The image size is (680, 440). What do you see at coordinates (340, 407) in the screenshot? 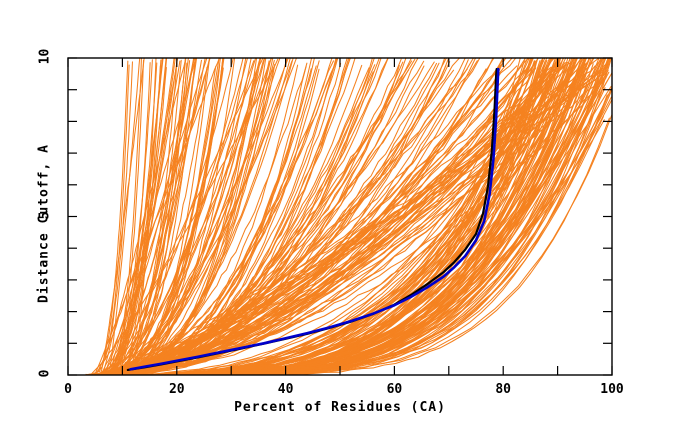
I see `x-axis-label: Percent of Residues (CA)` at bounding box center [340, 407].